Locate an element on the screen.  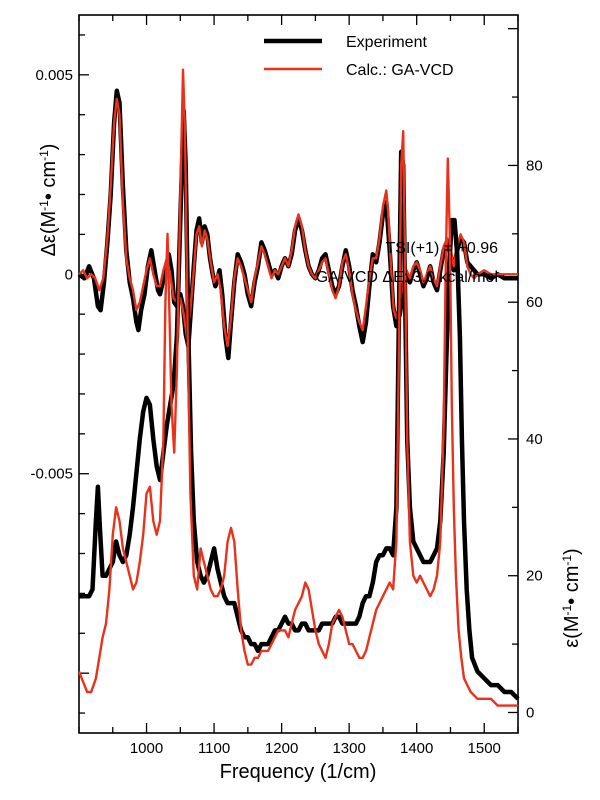
legend-calc-label: Calc.: GA-VCD is located at coordinates (400, 70).